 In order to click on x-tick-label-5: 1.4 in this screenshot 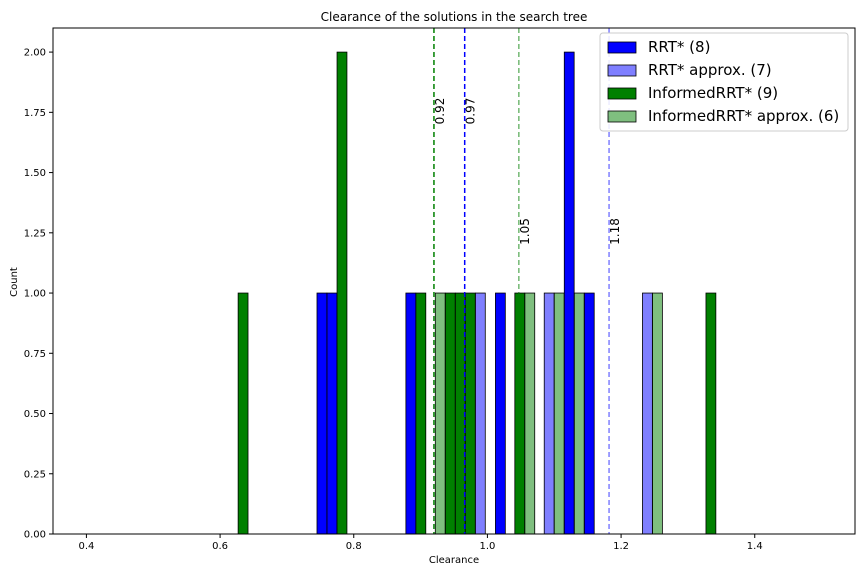, I will do `click(755, 546)`.